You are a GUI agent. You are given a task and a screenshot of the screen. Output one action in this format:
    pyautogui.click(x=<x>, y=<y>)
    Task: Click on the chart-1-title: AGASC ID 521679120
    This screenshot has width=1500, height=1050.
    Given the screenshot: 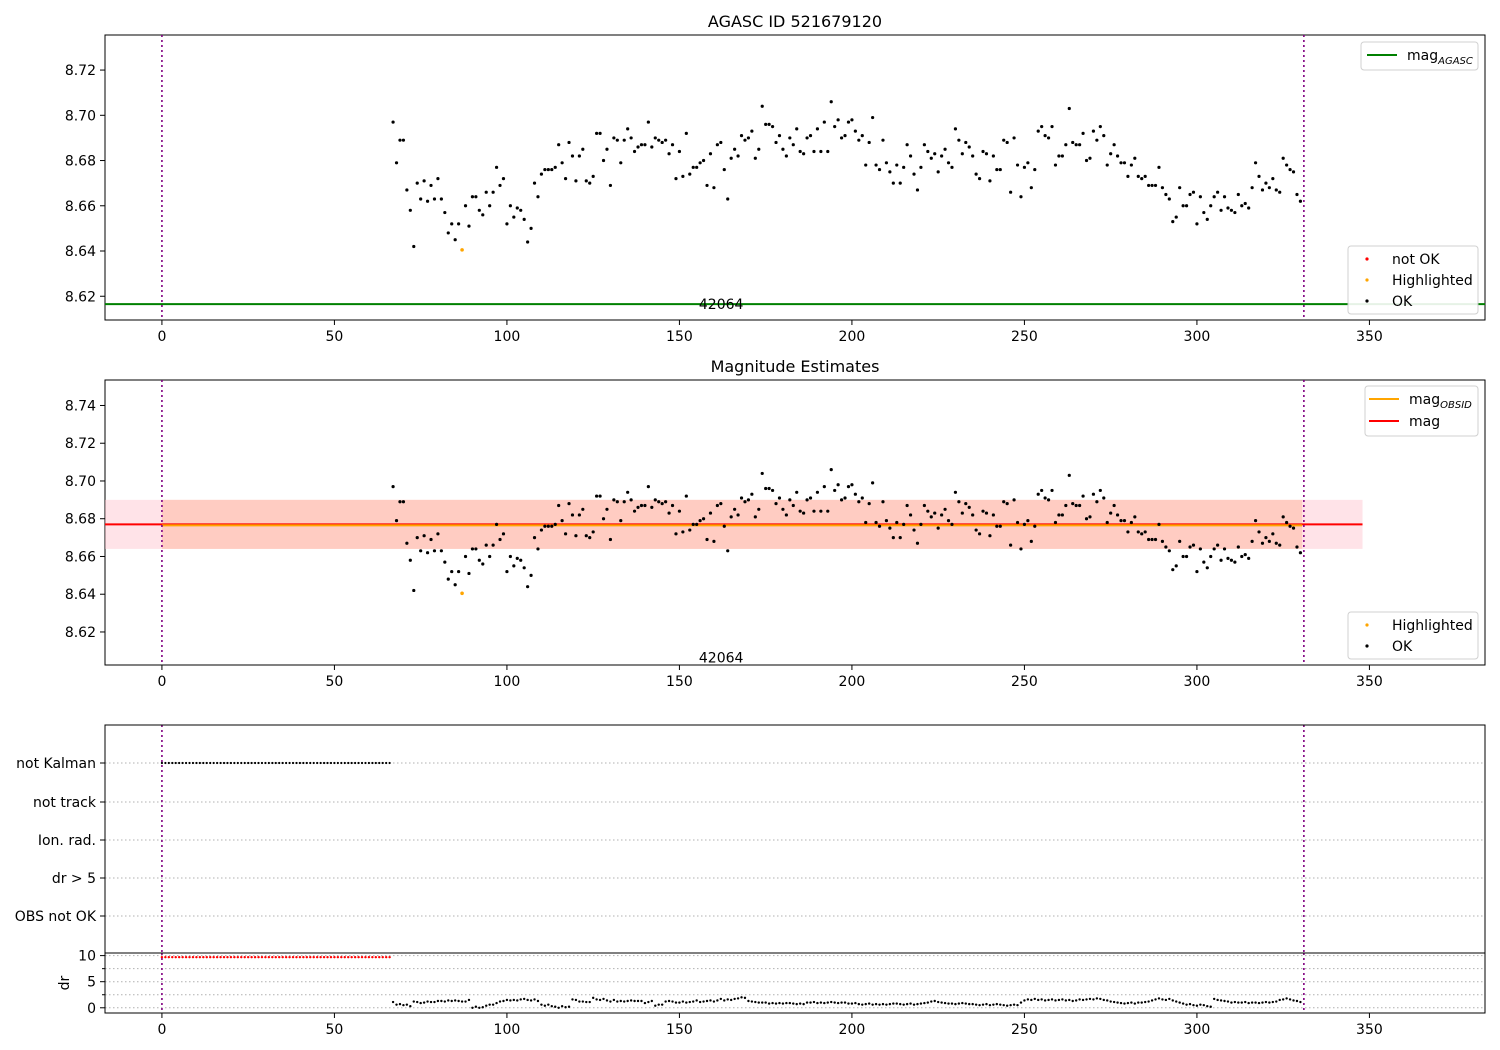 What is the action you would take?
    pyautogui.click(x=795, y=21)
    